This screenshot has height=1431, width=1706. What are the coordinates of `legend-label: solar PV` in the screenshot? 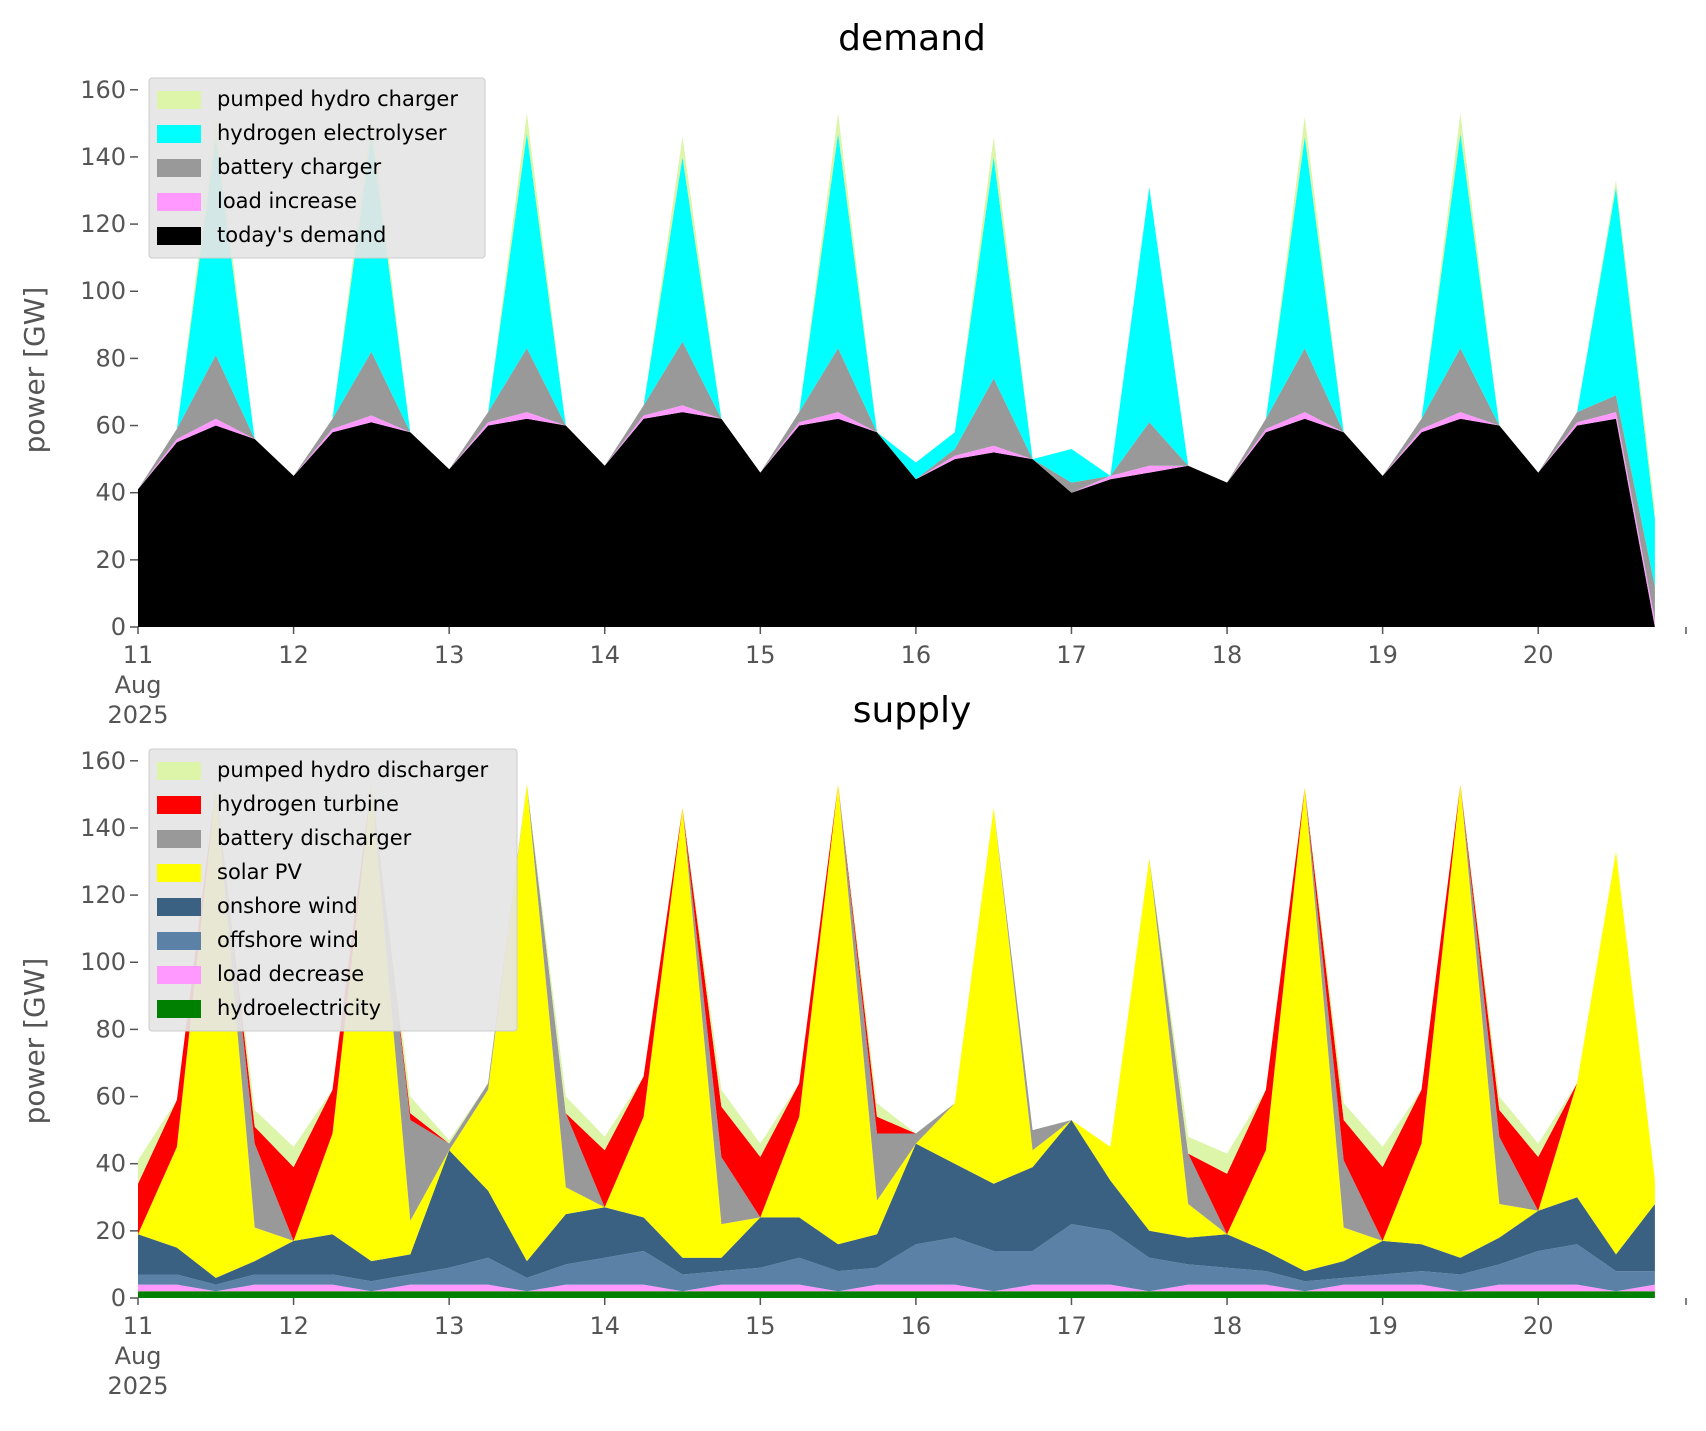 It's located at (259, 872).